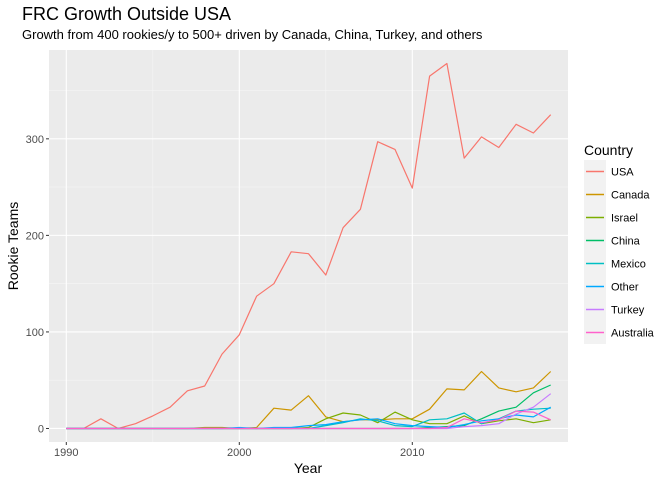 The image size is (672, 480). Describe the element at coordinates (622, 173) in the screenshot. I see `legend-label: USA` at that location.